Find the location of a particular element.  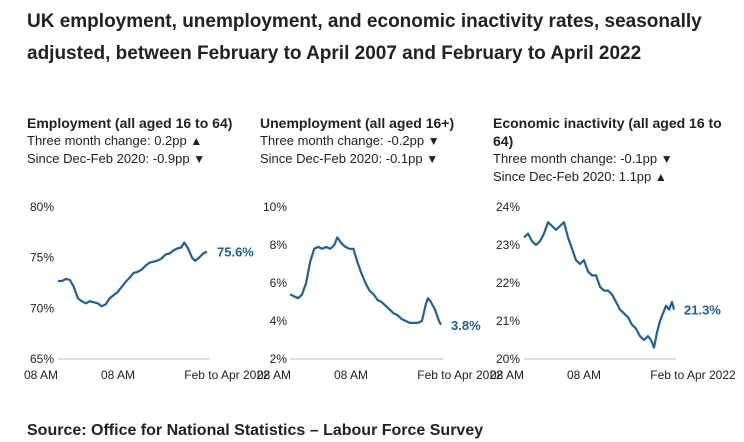

since-covid-change: Since Dec-Feb 2020: -0.1pp ▼ is located at coordinates (376, 159).